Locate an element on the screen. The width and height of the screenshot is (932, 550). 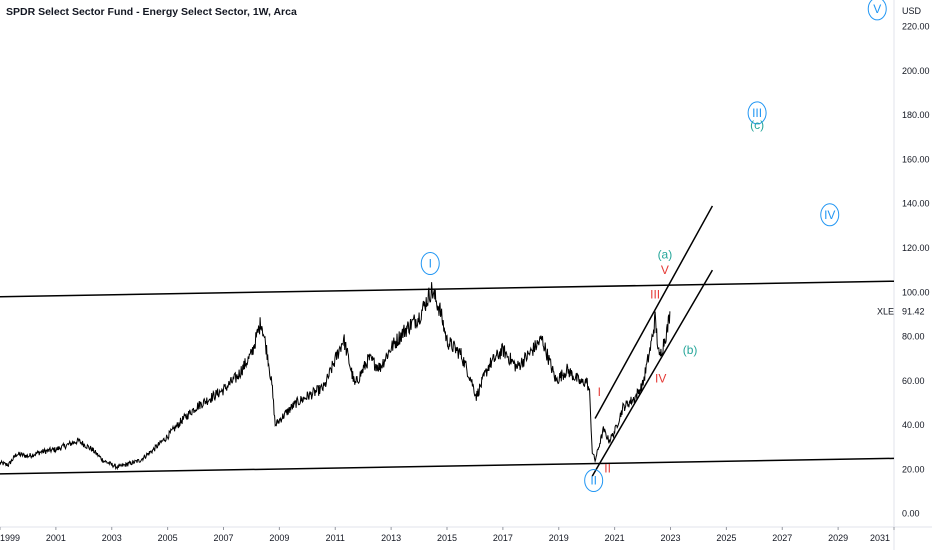
y-tick-label: 0.00 is located at coordinates (911, 514).